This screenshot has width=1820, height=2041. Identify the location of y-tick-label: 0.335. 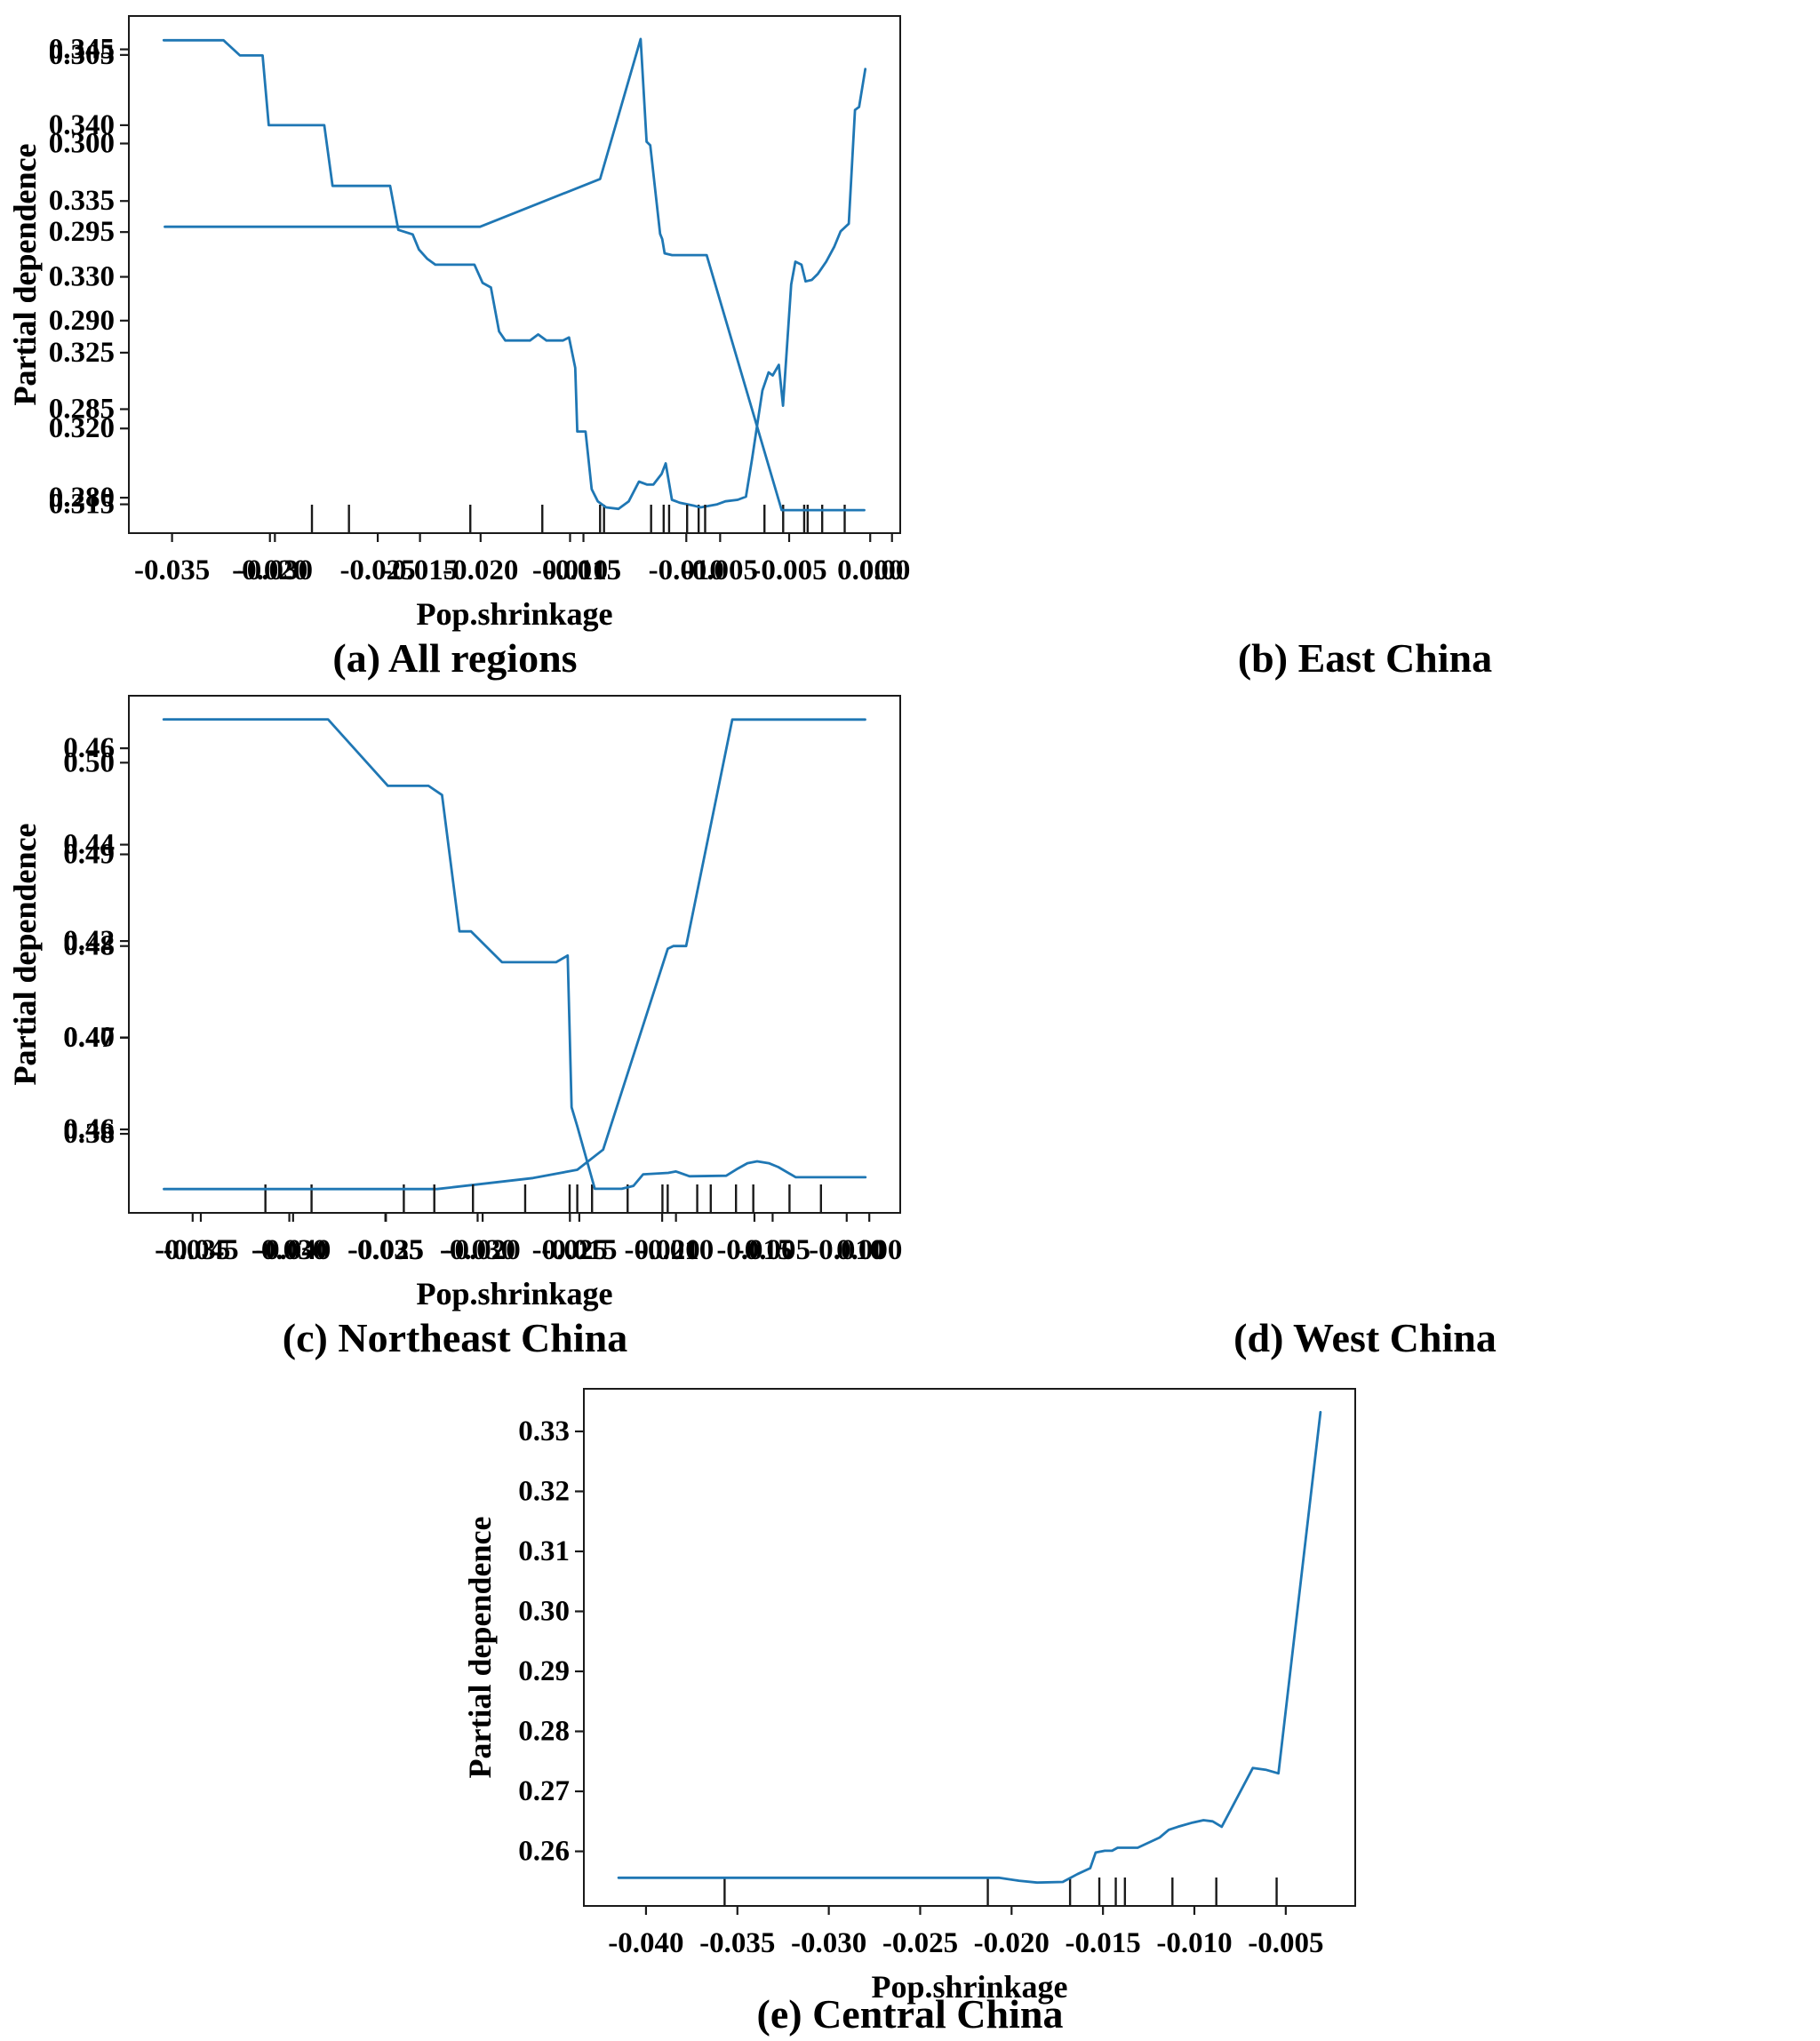
(82, 201).